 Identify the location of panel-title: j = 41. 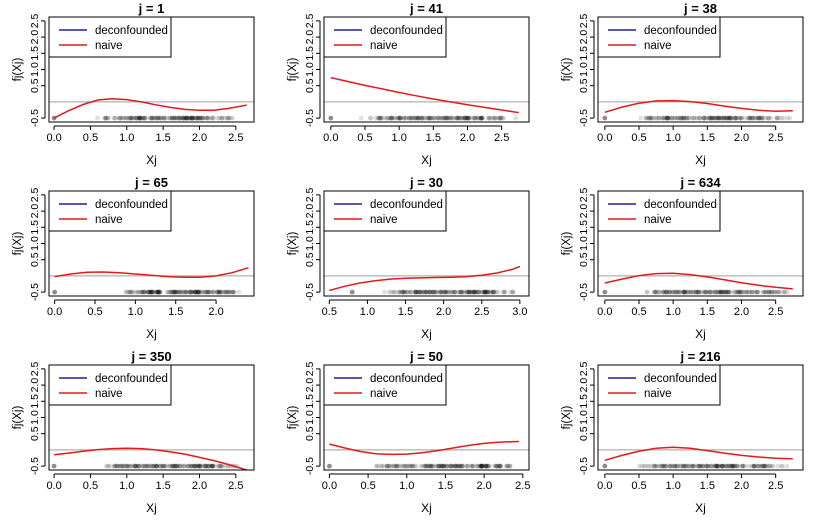
(426, 8).